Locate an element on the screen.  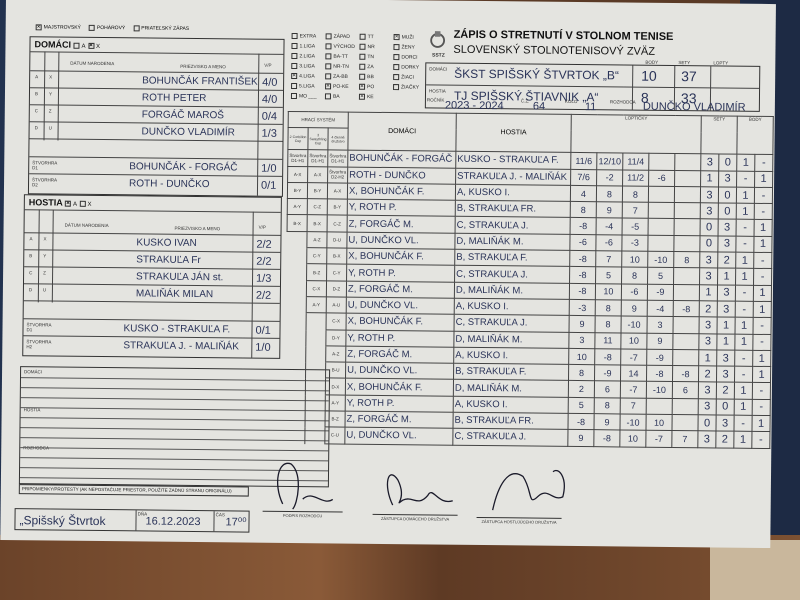
time: 17⁰⁰ is located at coordinates (236, 522).